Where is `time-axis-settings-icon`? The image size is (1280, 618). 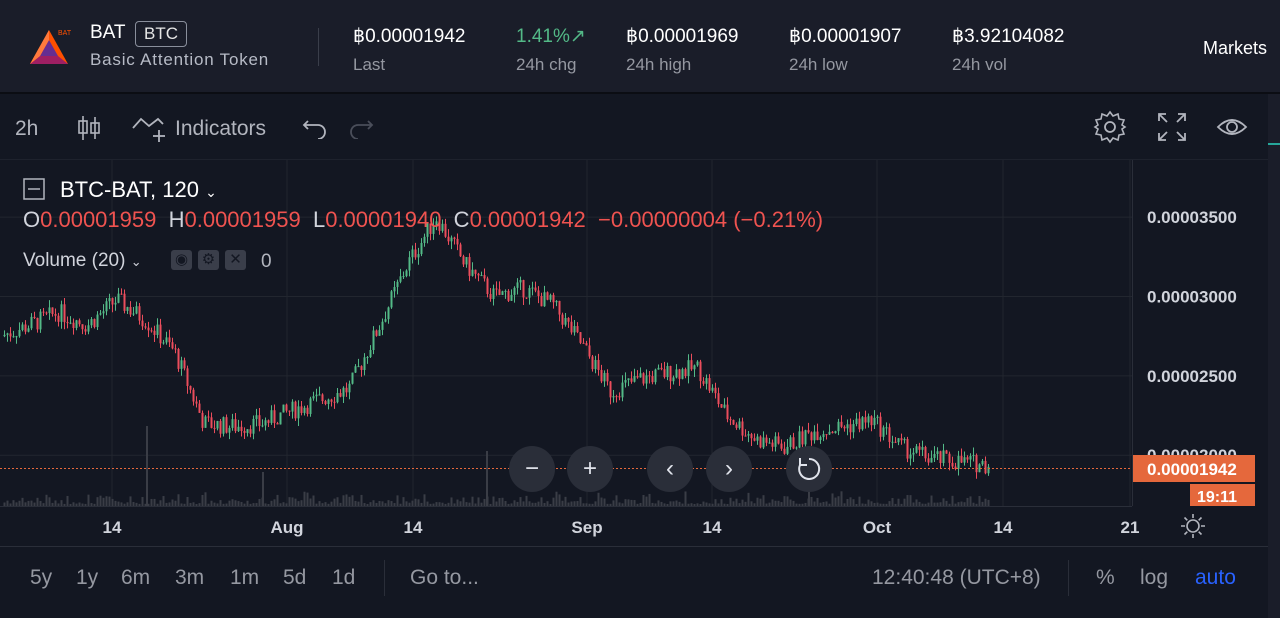 time-axis-settings-icon is located at coordinates (1193, 526).